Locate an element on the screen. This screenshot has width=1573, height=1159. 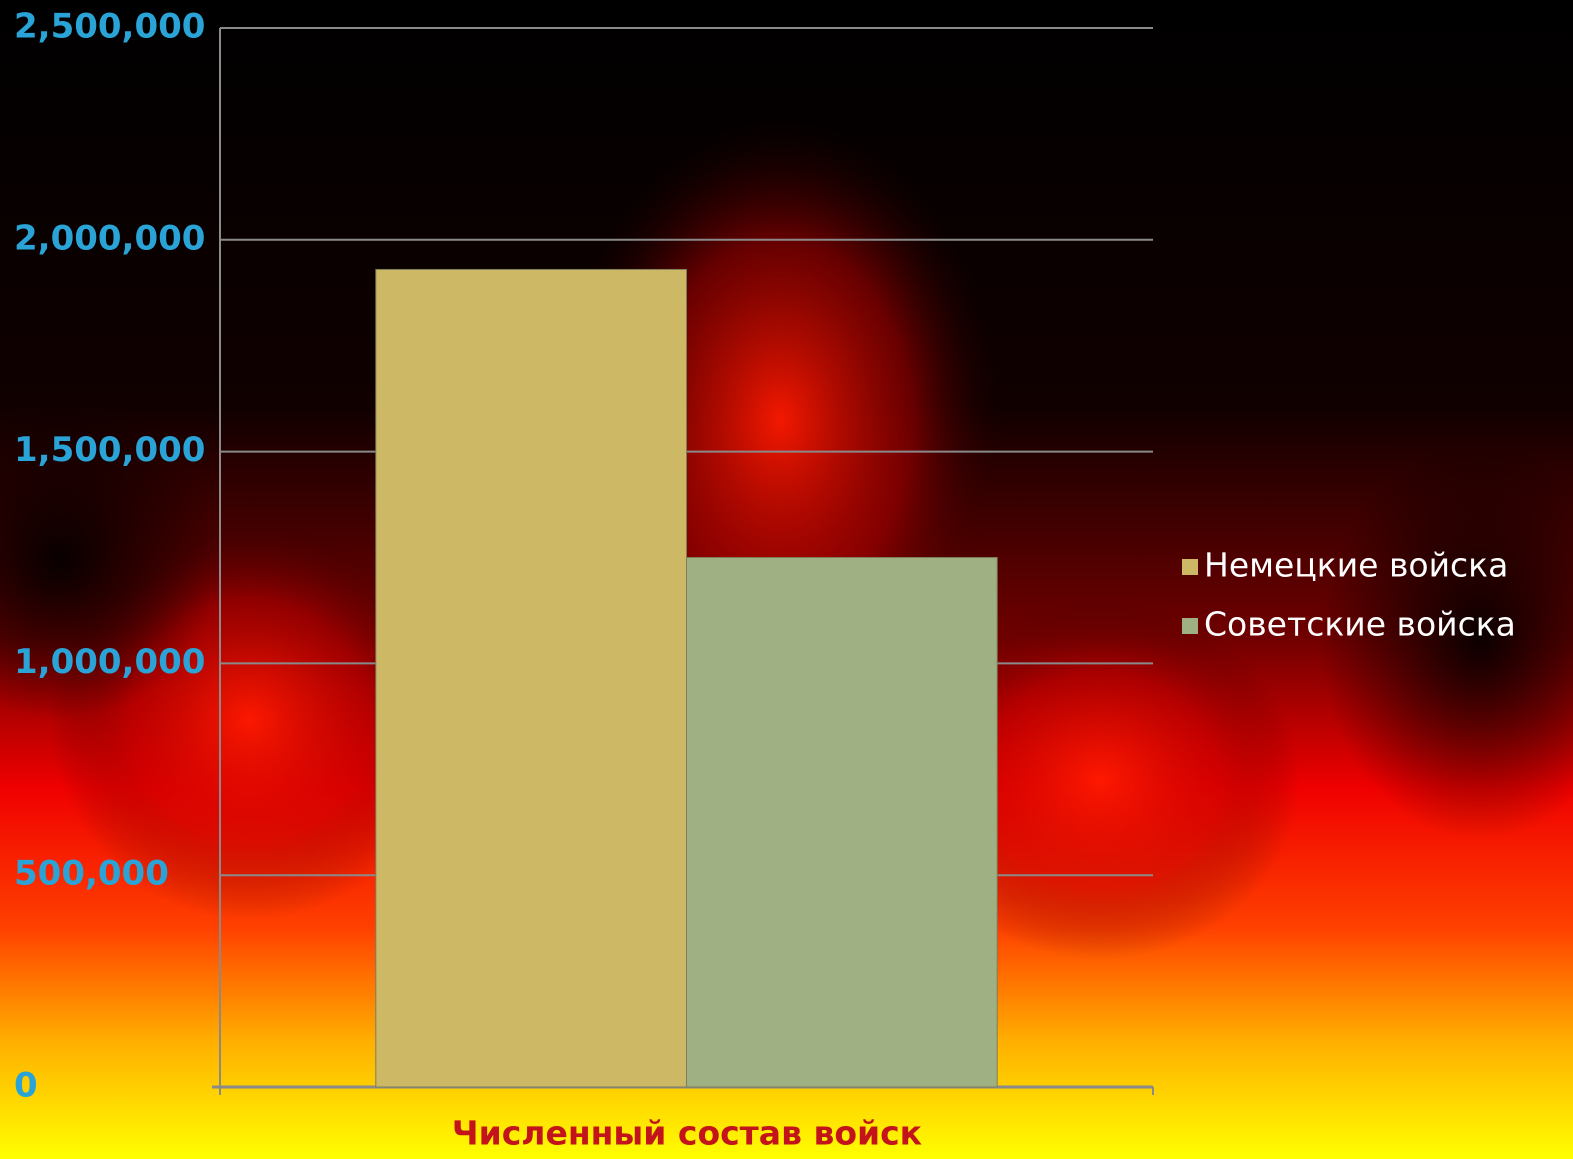
y-tick-label: 2,000,000 is located at coordinates (109, 238).